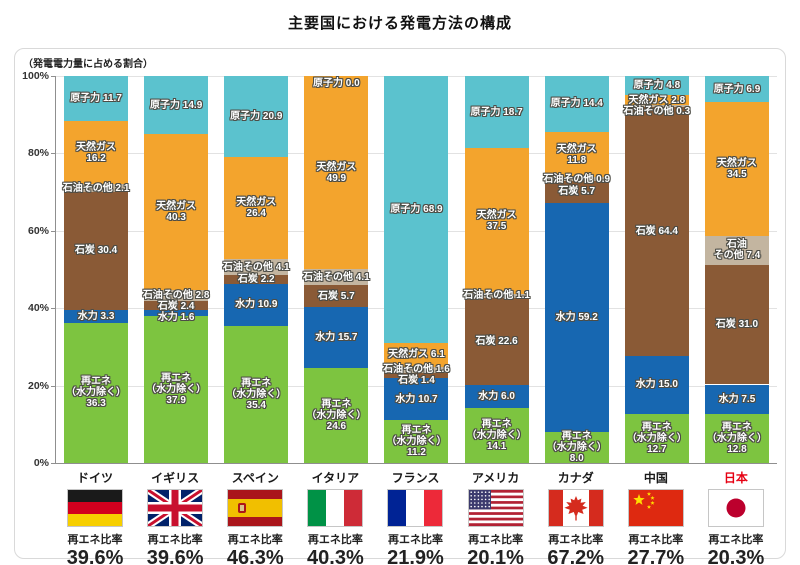 This screenshot has width=800, height=565. I want to click on country-name: 中国, so click(655, 478).